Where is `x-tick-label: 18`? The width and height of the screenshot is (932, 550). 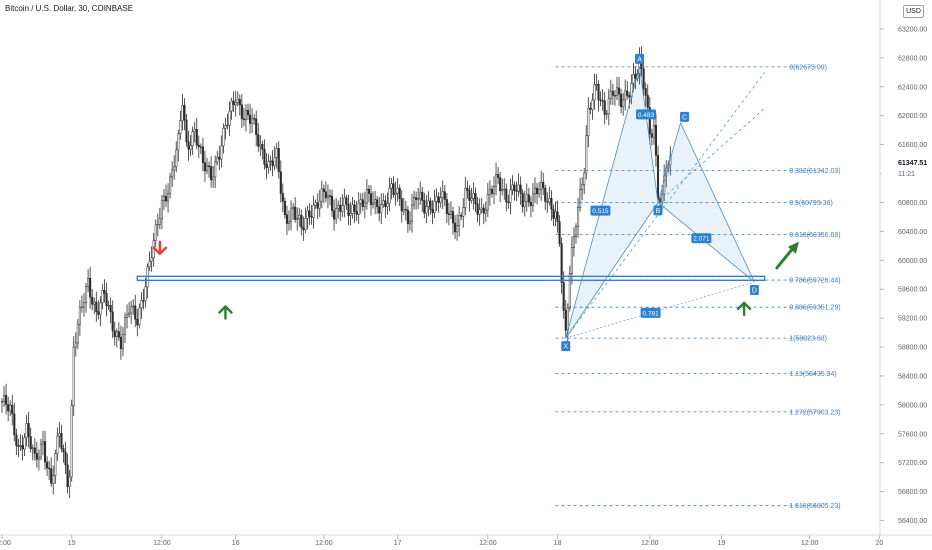
x-tick-label: 18 is located at coordinates (558, 543).